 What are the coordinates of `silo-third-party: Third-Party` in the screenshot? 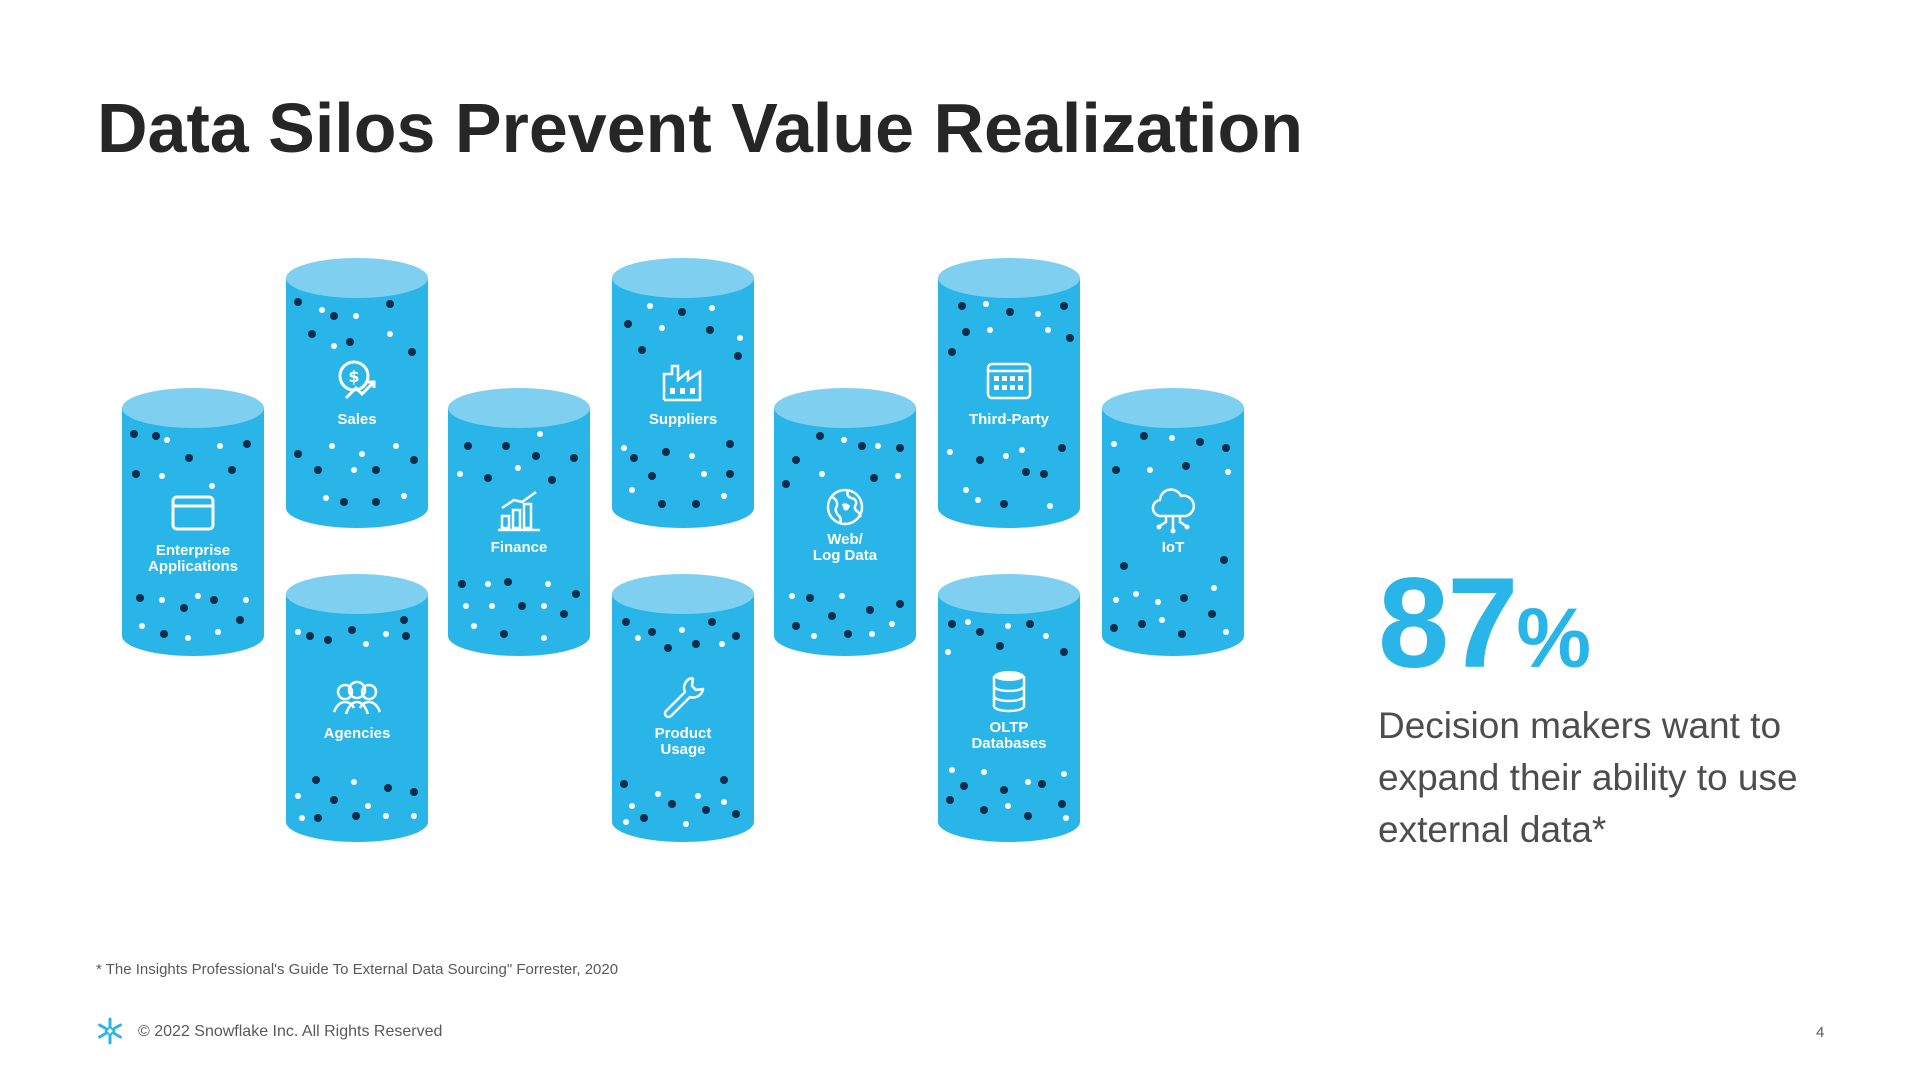 It's located at (1009, 393).